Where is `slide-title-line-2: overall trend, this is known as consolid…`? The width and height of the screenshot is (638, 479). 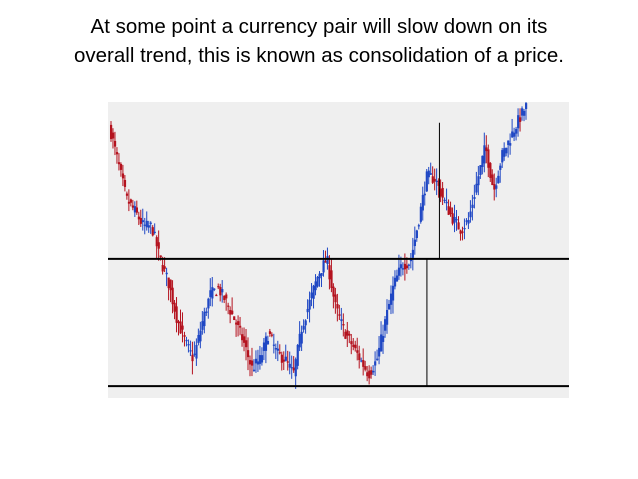
slide-title-line-2: overall trend, this is known as consolid… is located at coordinates (319, 55).